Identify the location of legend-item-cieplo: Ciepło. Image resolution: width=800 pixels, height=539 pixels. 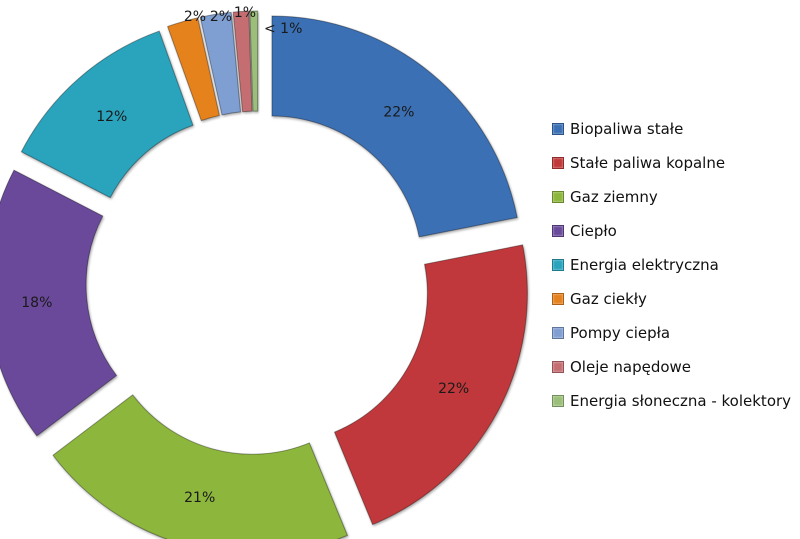
(671, 231).